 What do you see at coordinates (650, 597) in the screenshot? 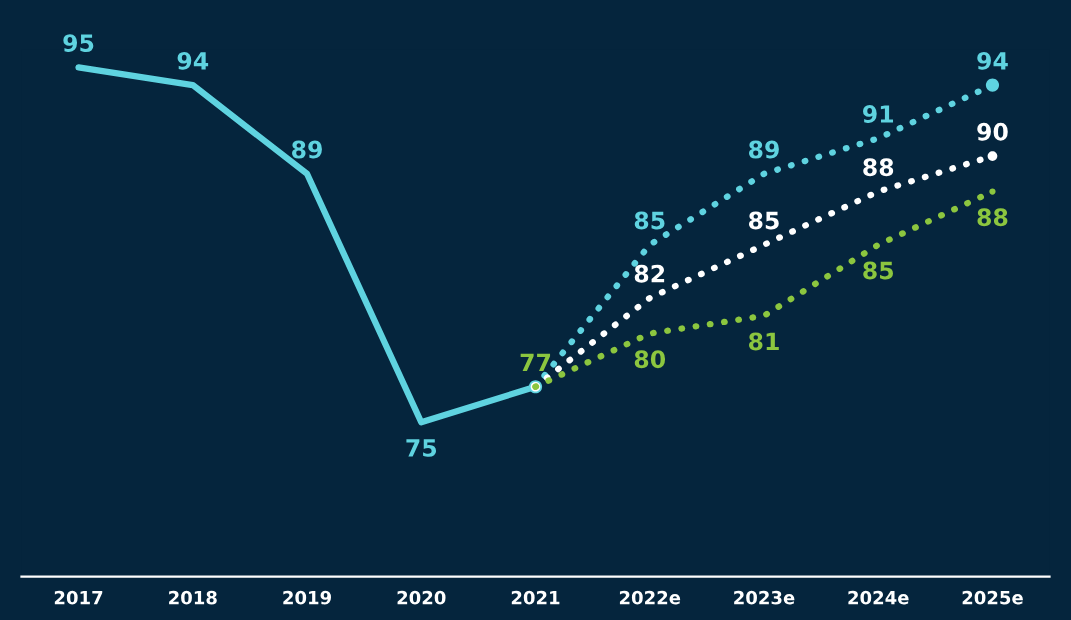
I see `x-tick-label: 2022e` at bounding box center [650, 597].